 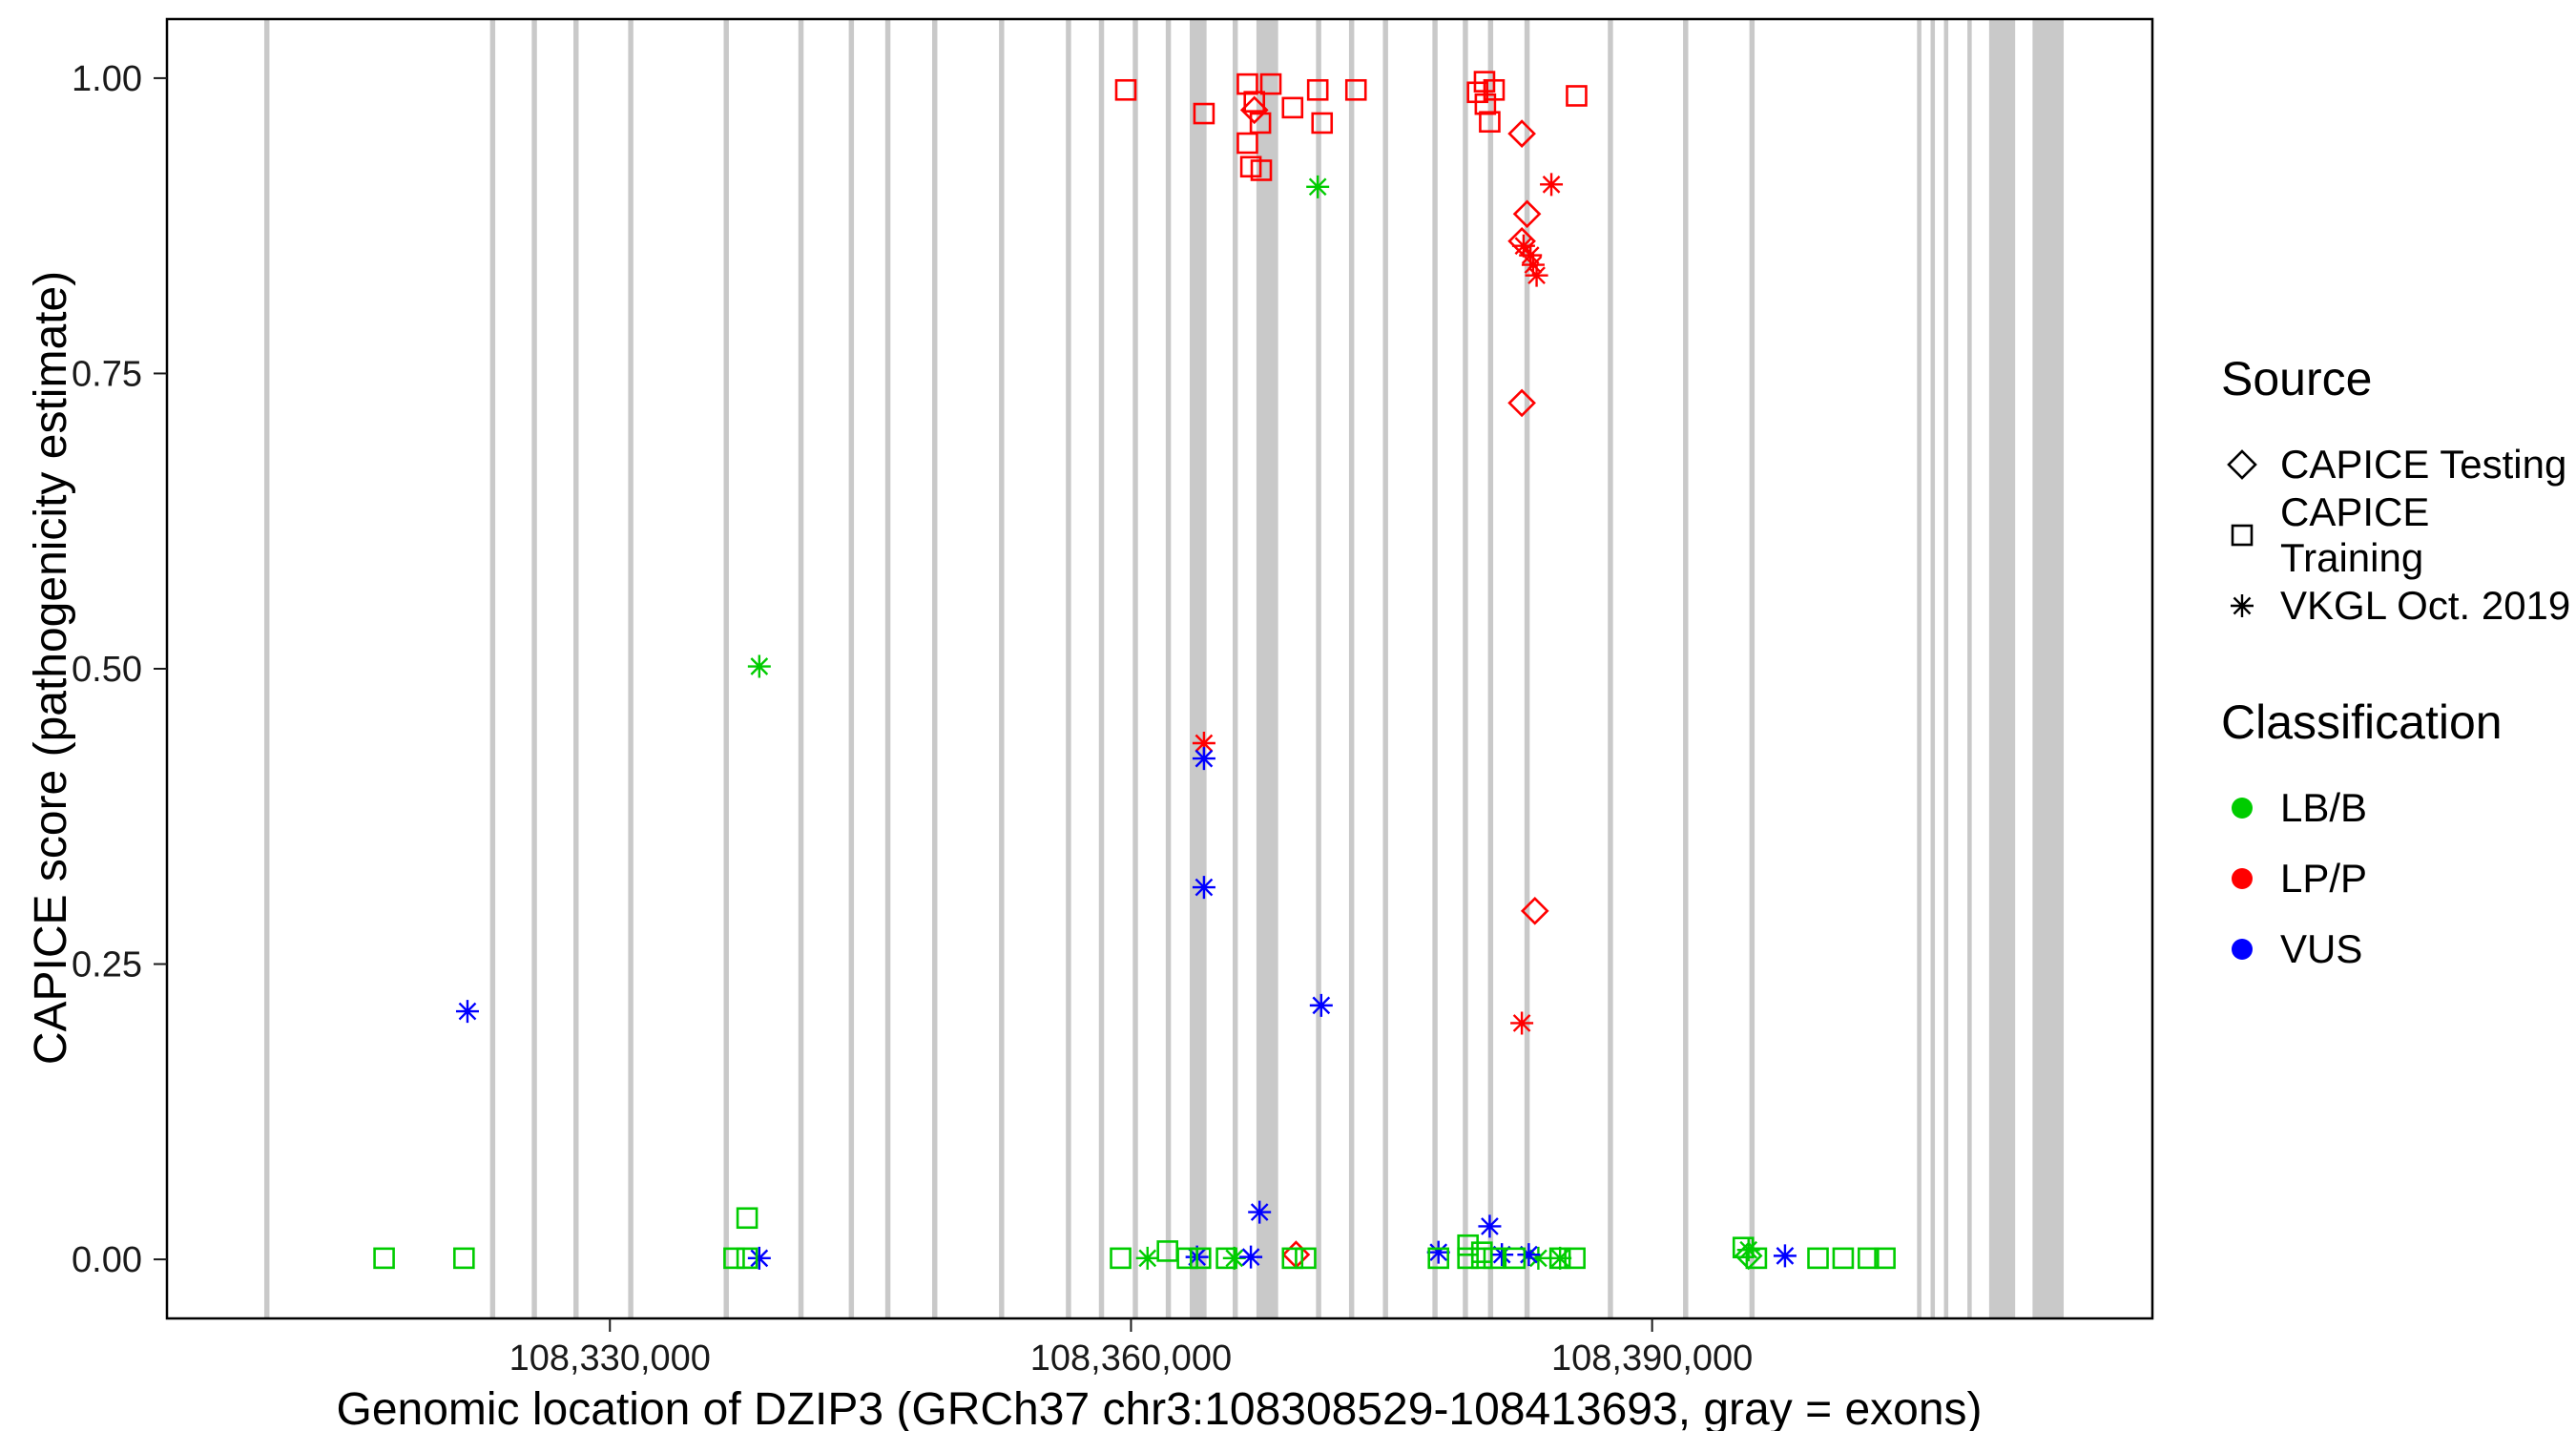 I want to click on legend-label-lpp: LP/P, so click(x=2324, y=878).